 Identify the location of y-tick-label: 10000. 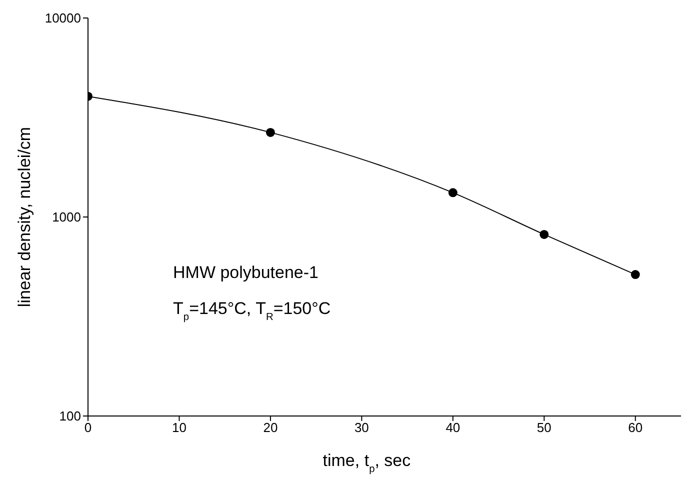
(62, 18).